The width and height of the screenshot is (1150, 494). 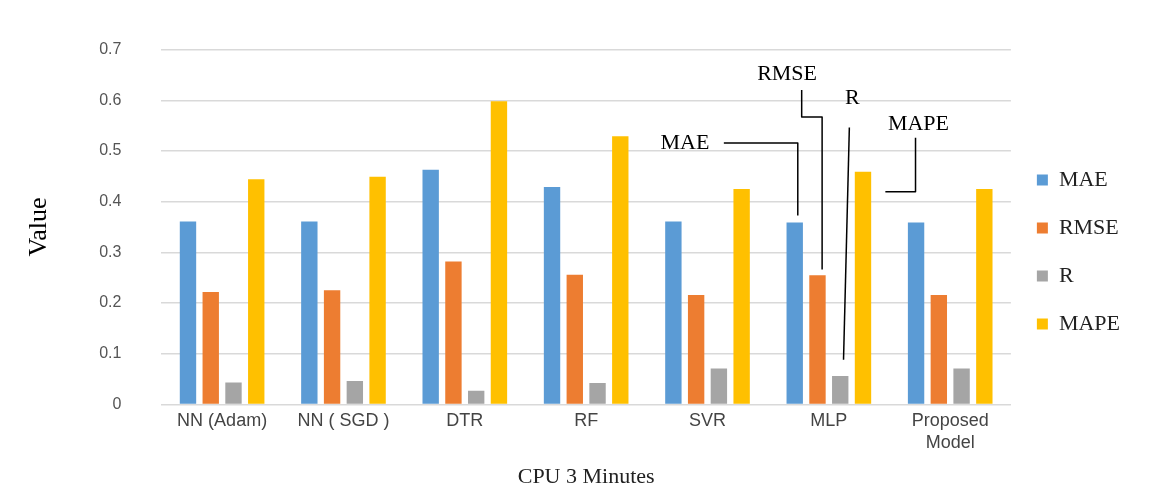 I want to click on legend-label: RMSE, so click(x=1088, y=226).